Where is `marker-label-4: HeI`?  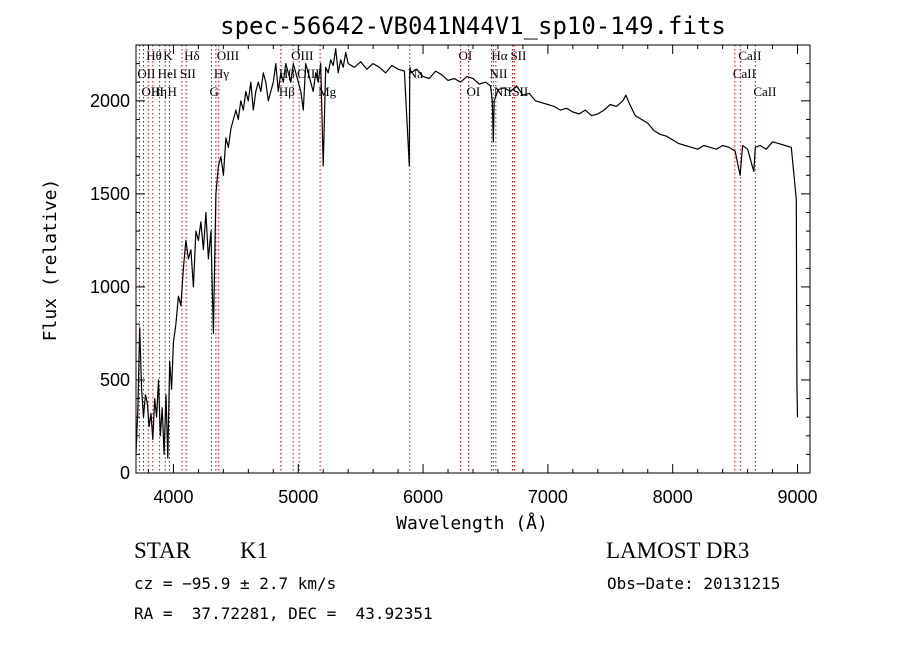
marker-label-4: HeI is located at coordinates (168, 73).